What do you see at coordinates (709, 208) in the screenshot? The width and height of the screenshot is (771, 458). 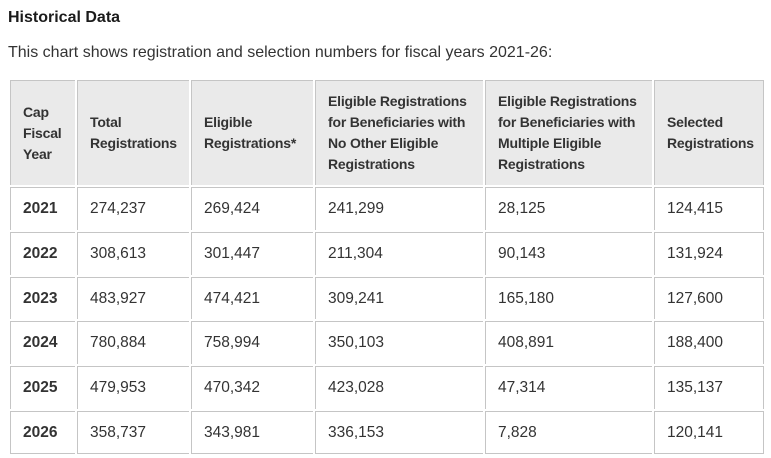 I see `value-cell: 124,415` at bounding box center [709, 208].